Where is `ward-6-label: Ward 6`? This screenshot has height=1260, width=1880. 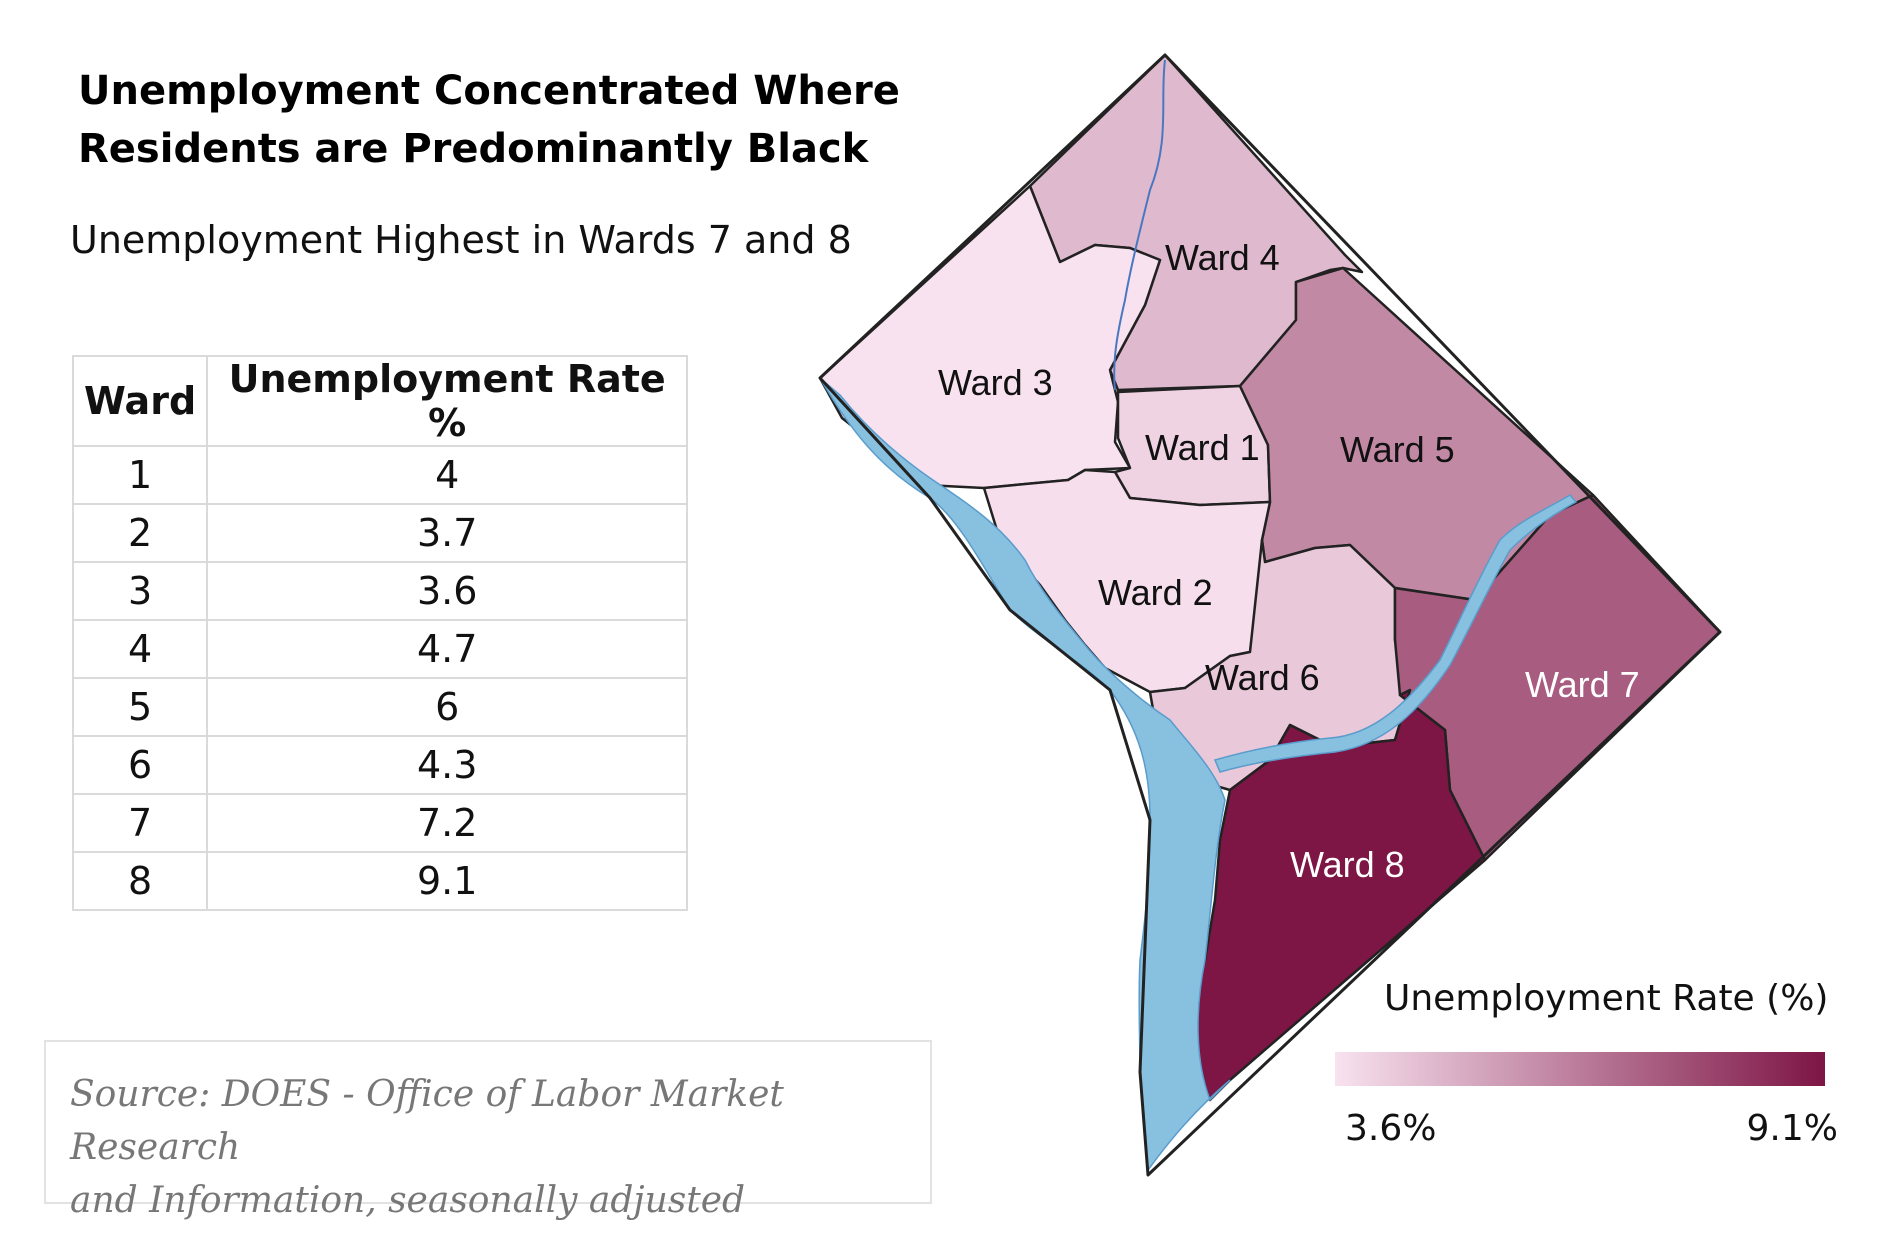 ward-6-label: Ward 6 is located at coordinates (1262, 677).